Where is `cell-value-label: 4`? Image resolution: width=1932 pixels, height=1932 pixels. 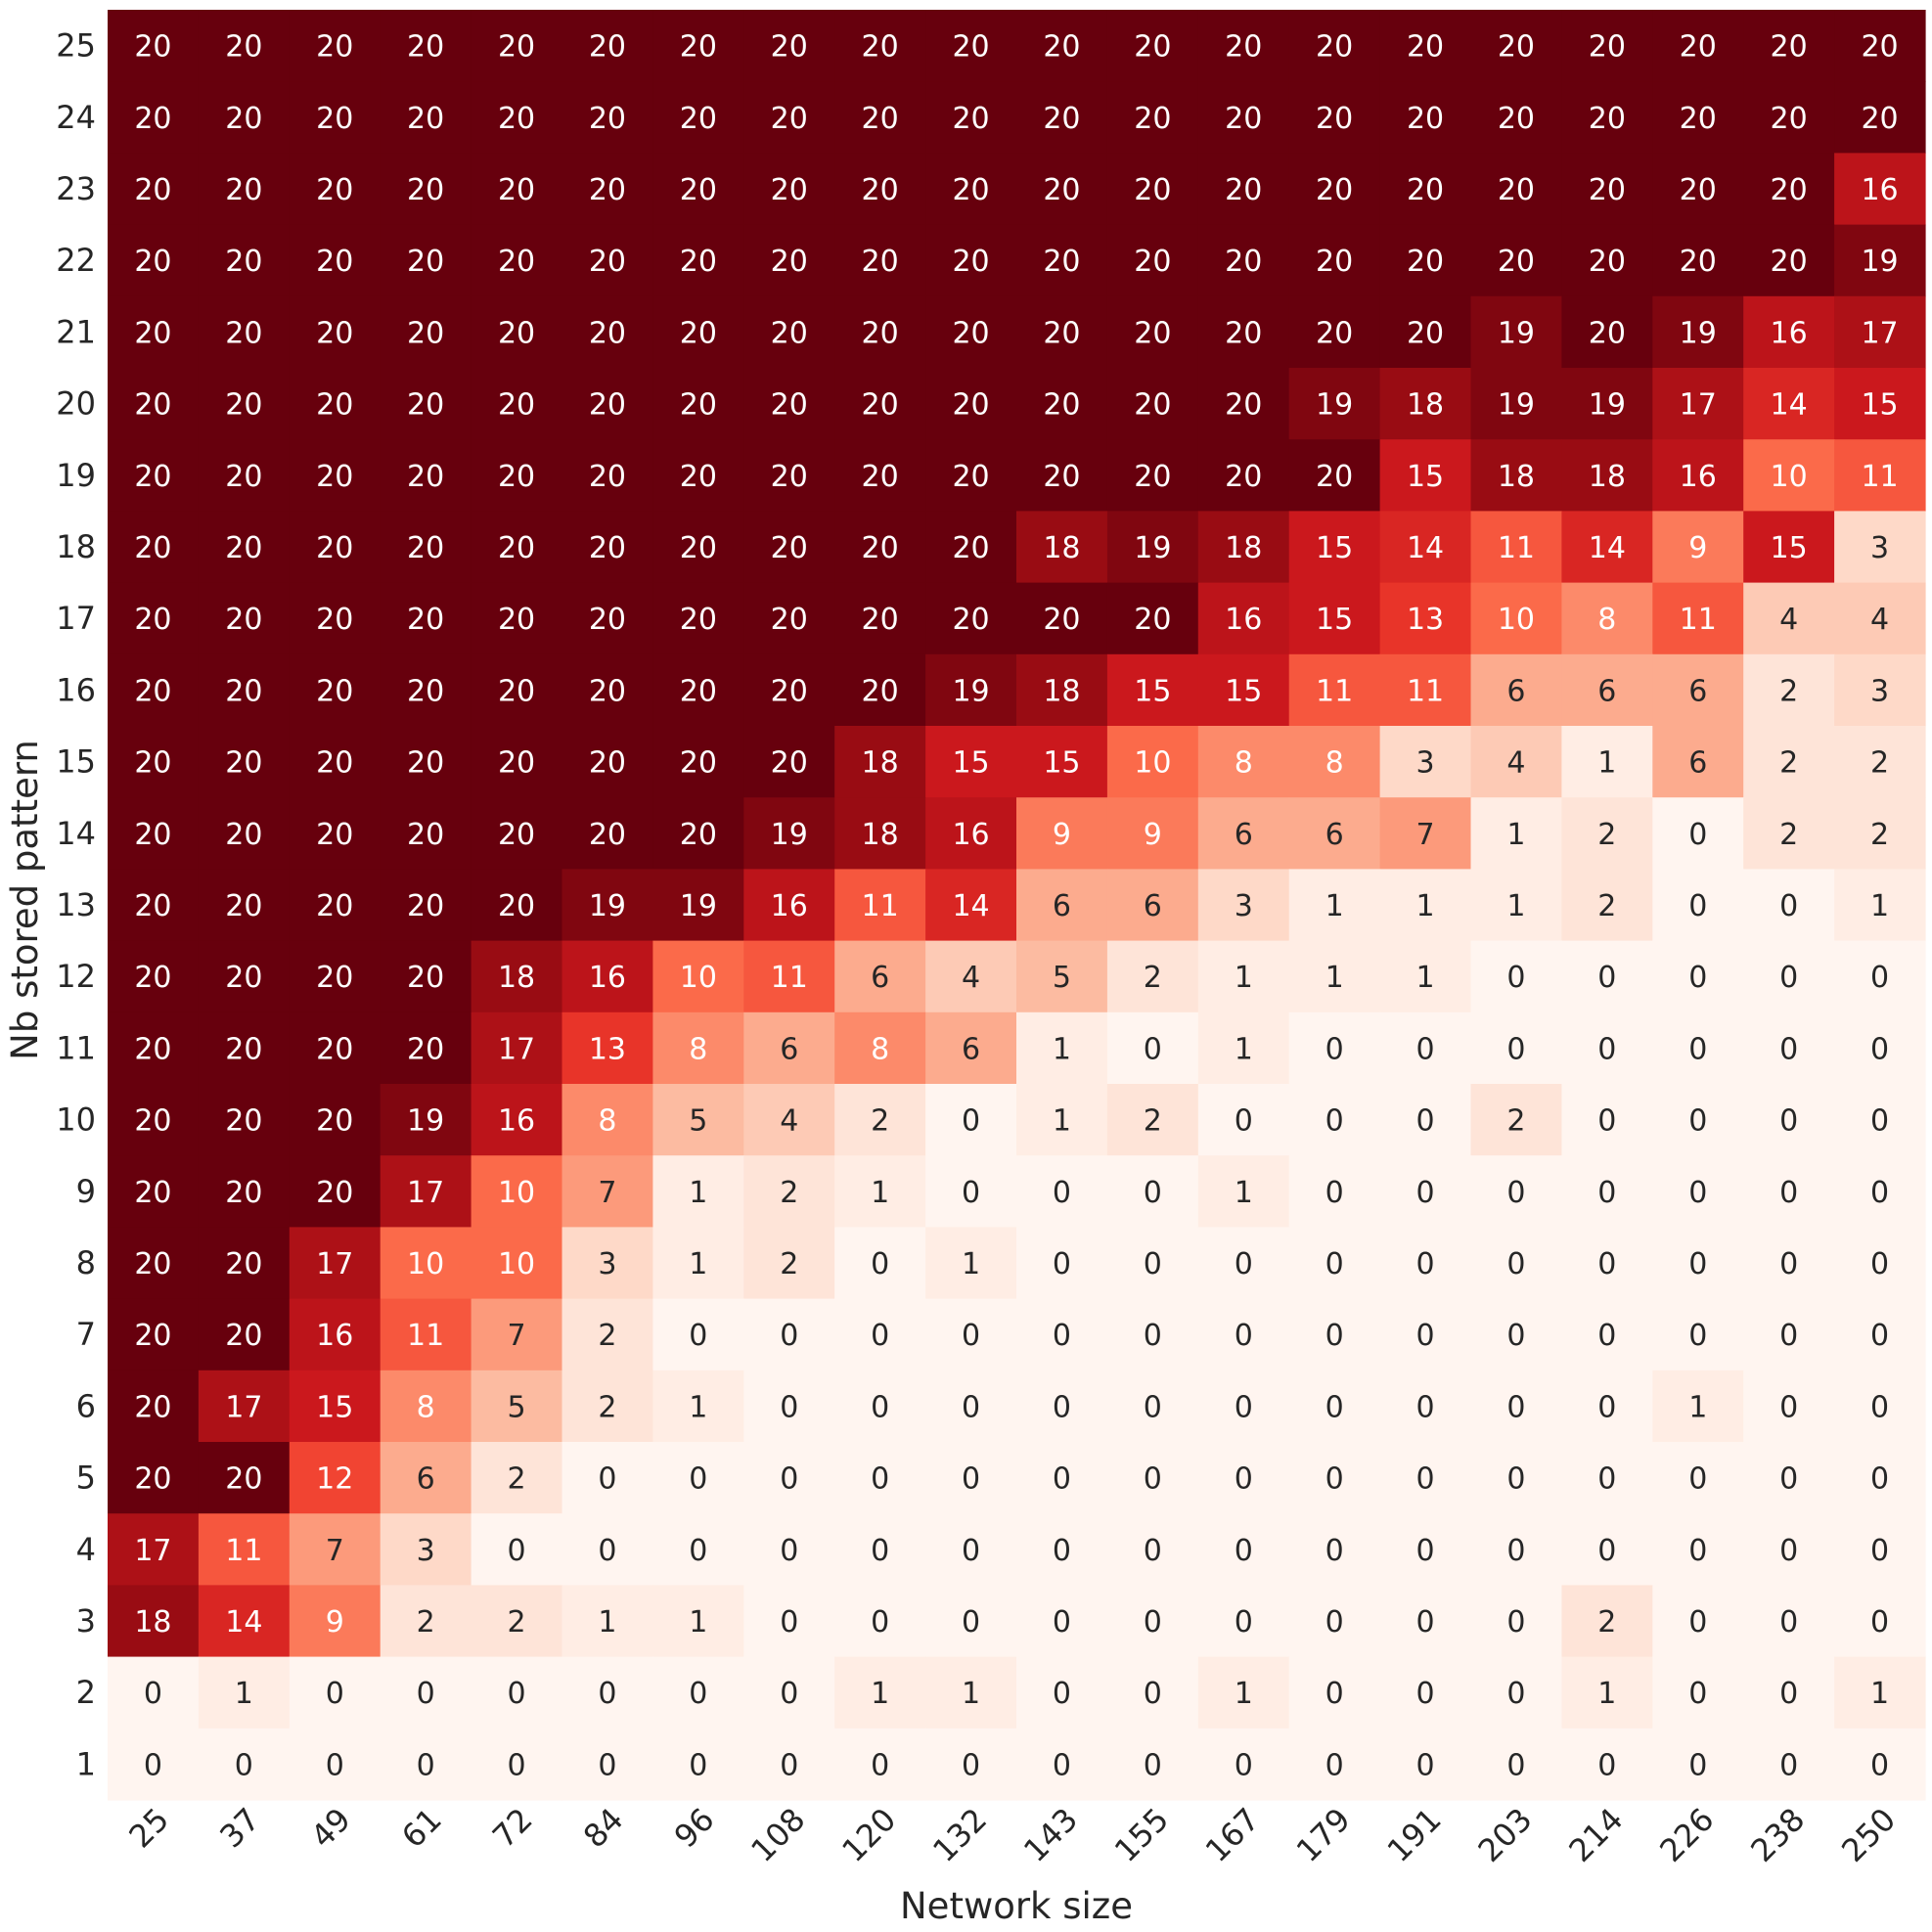
cell-value-label: 4 is located at coordinates (1515, 763).